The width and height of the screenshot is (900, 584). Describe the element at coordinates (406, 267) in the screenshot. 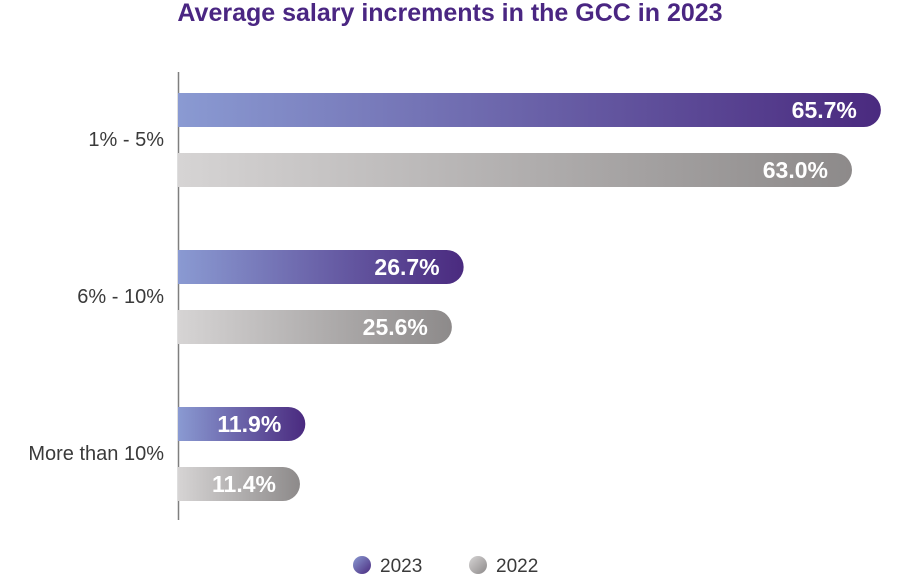

I see `data-label-2023-6-10: 26.7%` at that location.